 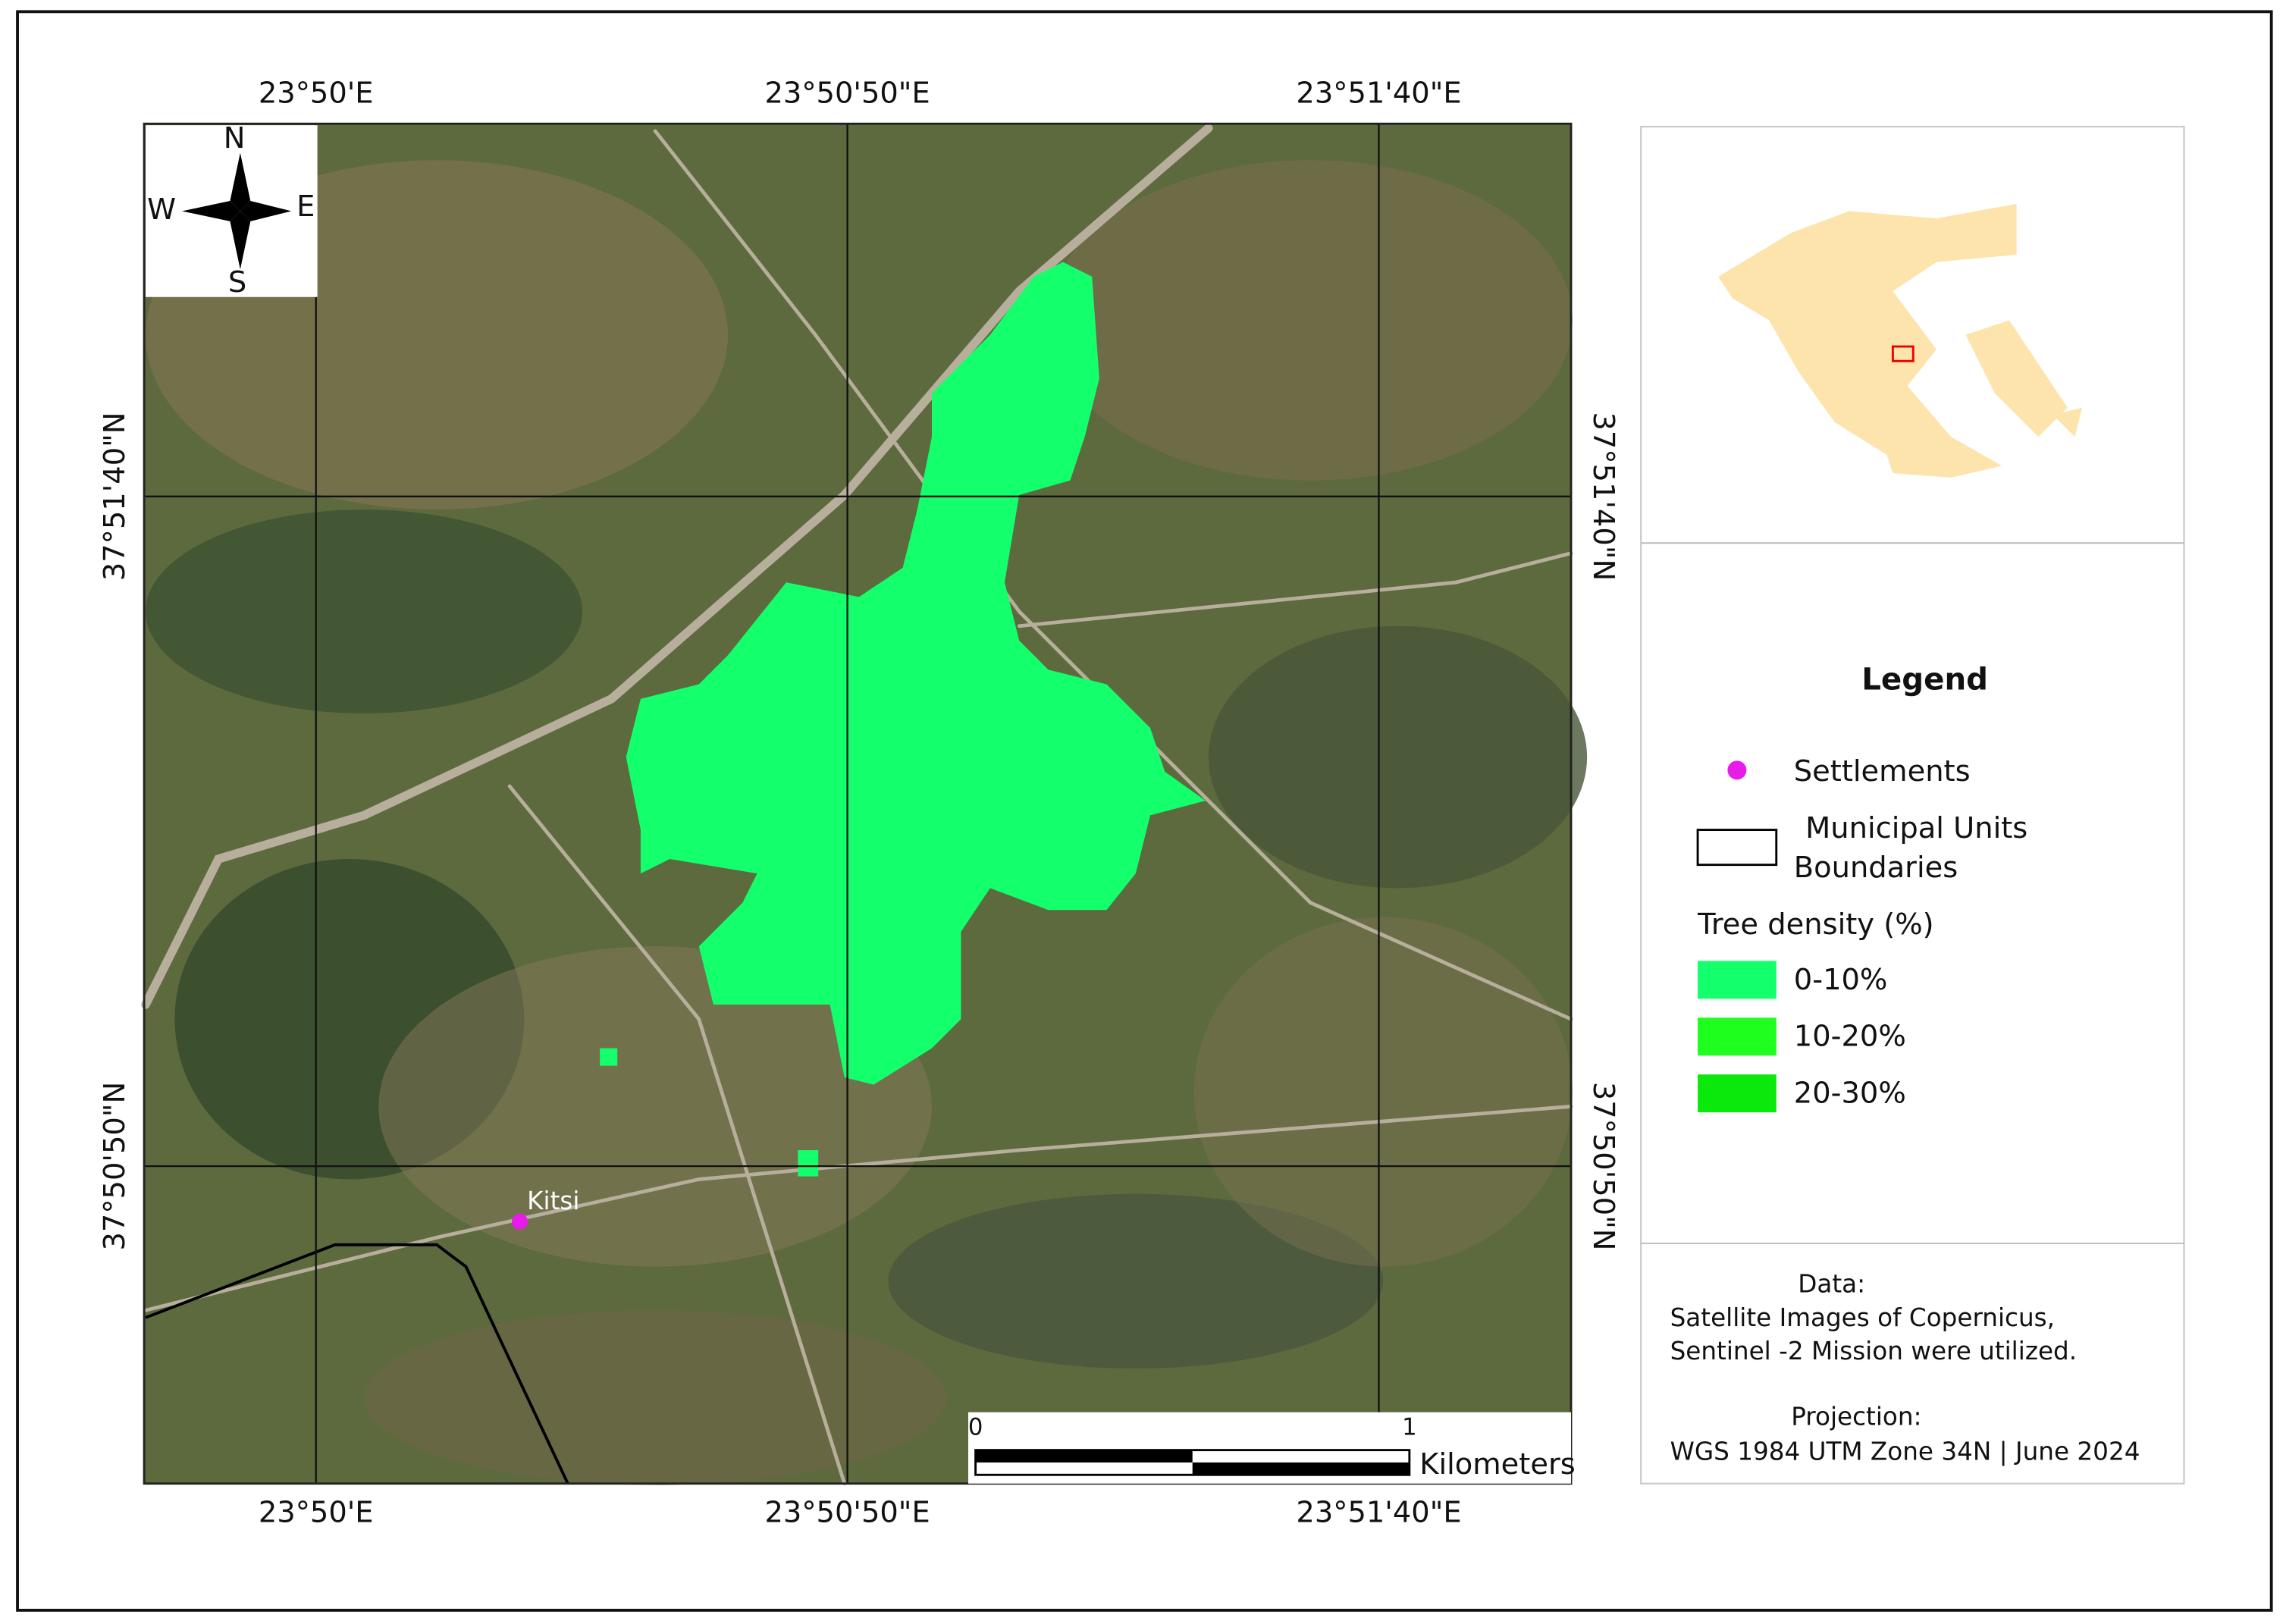 I want to click on scale-unit: Kilometers, so click(x=1497, y=1464).